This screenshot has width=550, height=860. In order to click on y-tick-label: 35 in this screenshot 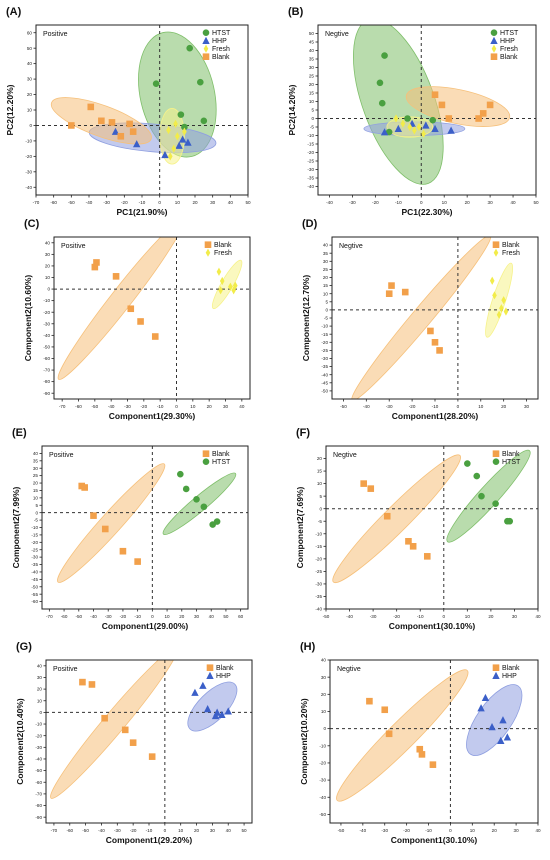, I will do `click(36, 460)`.